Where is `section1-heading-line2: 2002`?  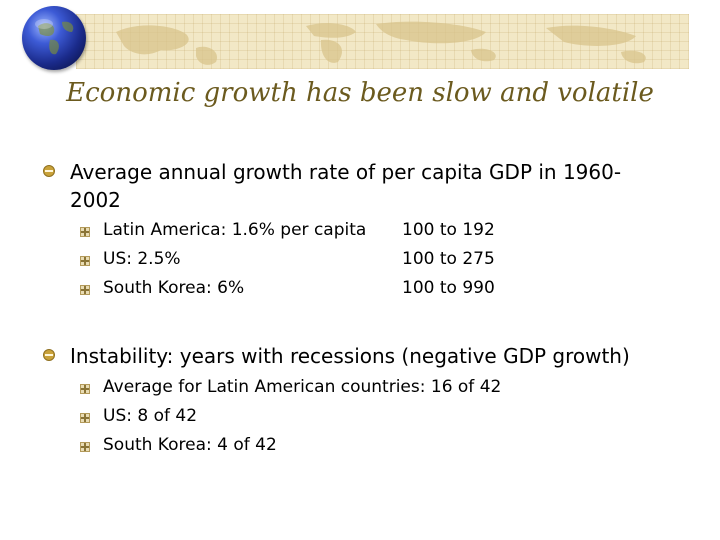 section1-heading-line2: 2002 is located at coordinates (95, 200).